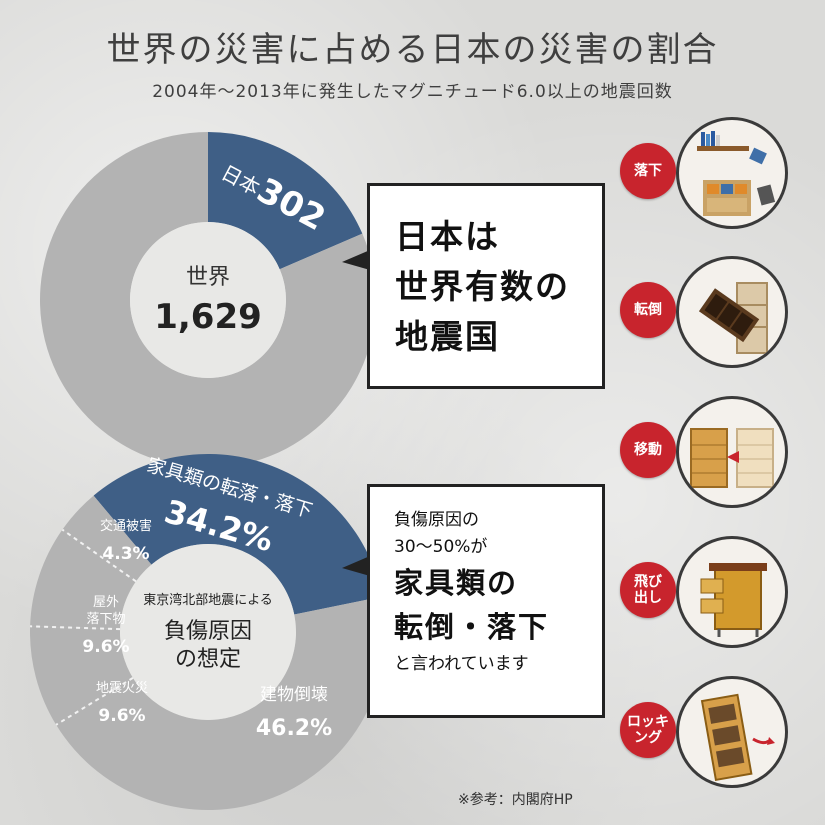 This screenshot has height=825, width=825. What do you see at coordinates (126, 526) in the screenshot?
I see `donut2-slice-4-label: 交通被害` at bounding box center [126, 526].